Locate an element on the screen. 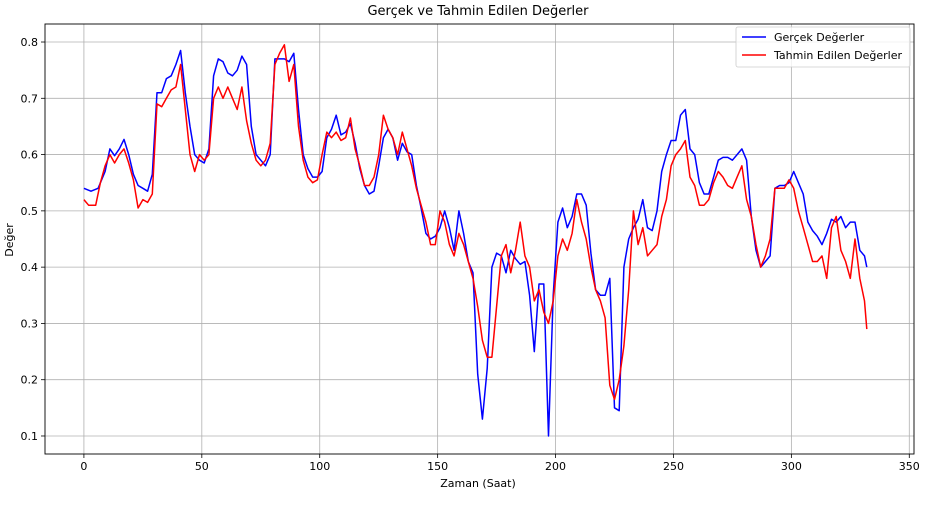 This screenshot has width=926, height=505. x-tick-label: 200 is located at coordinates (555, 466).